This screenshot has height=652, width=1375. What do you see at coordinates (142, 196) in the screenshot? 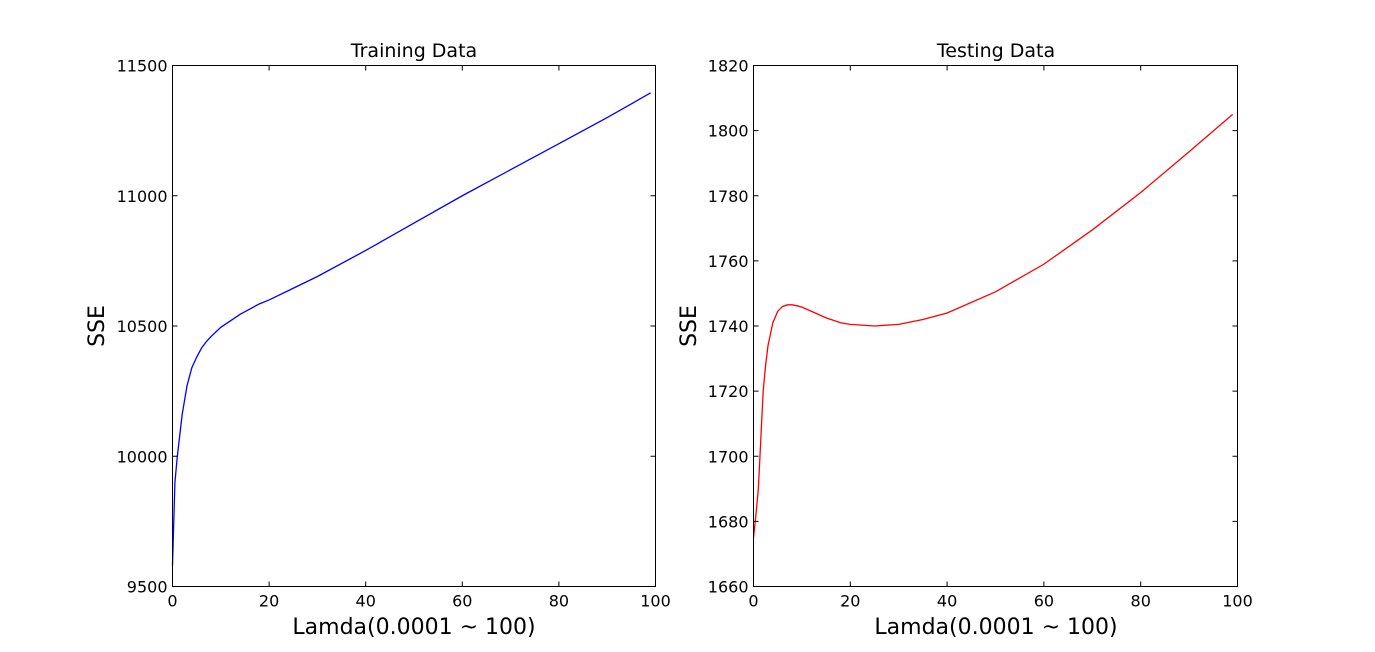
I see `training-ytick-label: 11000` at bounding box center [142, 196].